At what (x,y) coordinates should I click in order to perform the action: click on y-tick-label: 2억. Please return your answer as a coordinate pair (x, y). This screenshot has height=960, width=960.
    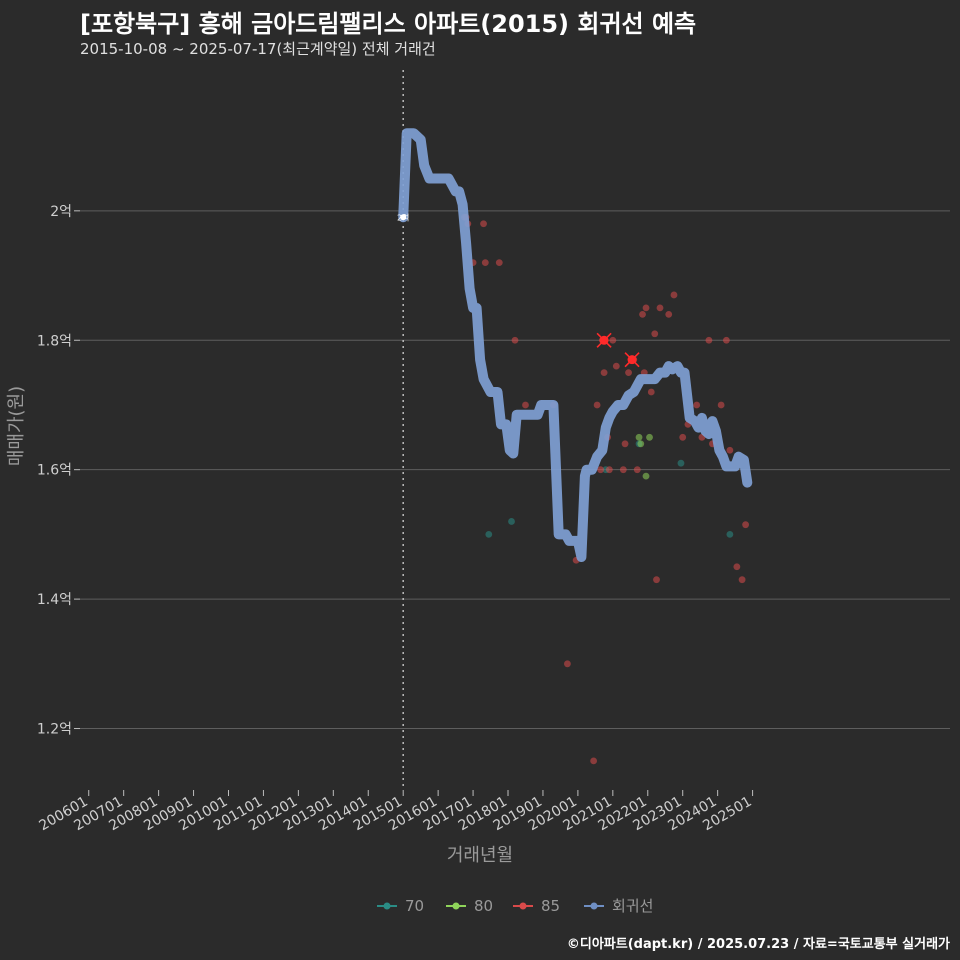
    Looking at the image, I should click on (61, 212).